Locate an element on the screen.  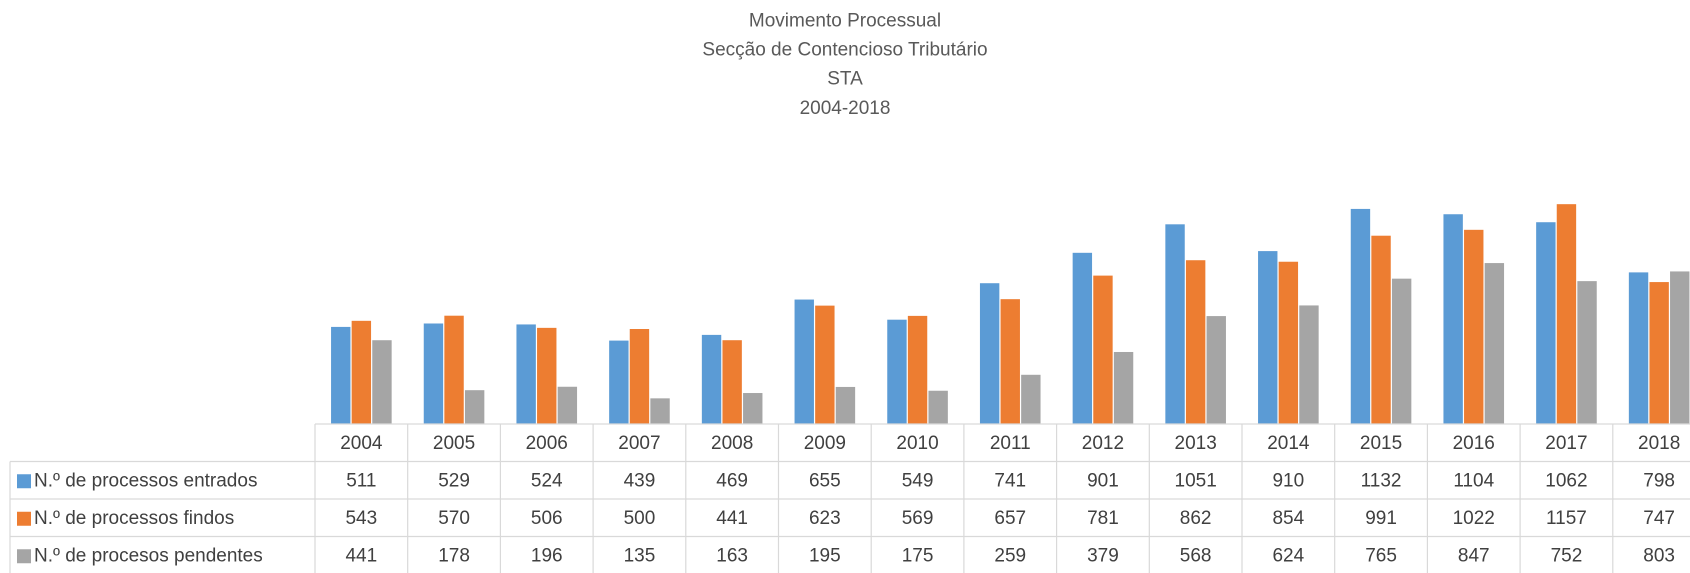
table-value: 569 is located at coordinates (918, 518).